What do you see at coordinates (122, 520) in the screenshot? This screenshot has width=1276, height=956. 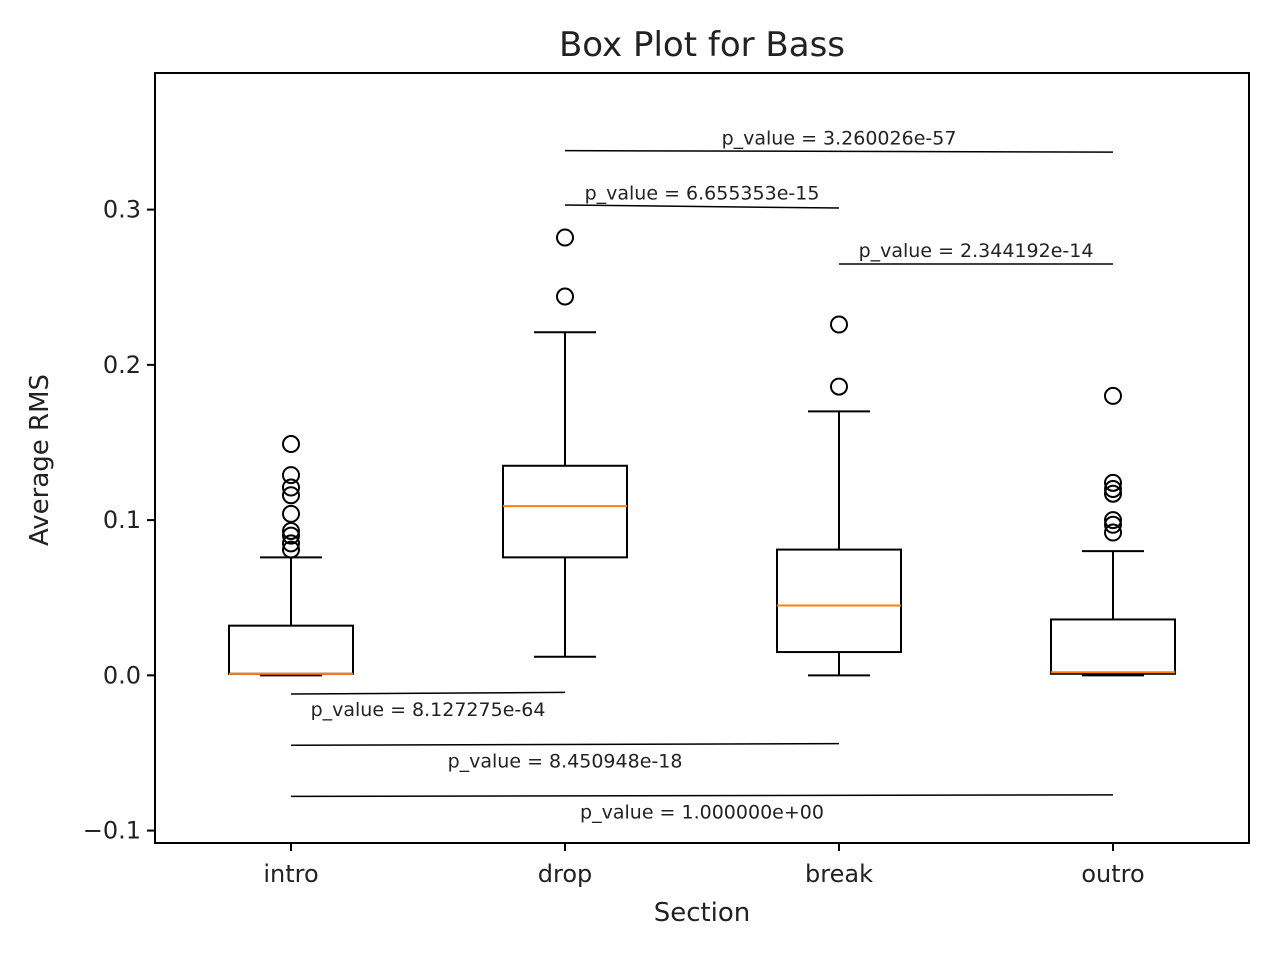 I see `y-tick-label: 0.1` at bounding box center [122, 520].